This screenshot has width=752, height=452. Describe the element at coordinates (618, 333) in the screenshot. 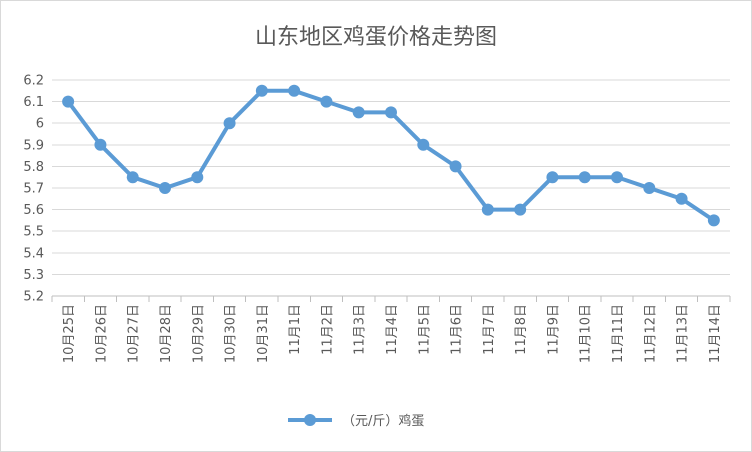

I see `x-tick-label: 11月11日` at that location.